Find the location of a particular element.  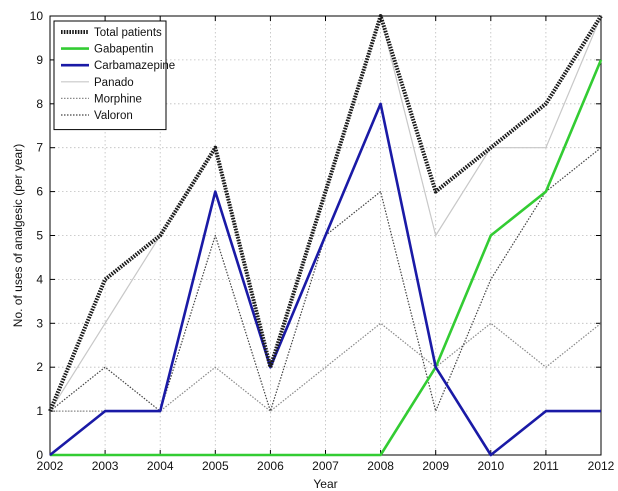

y-tick-label: 1 is located at coordinates (39, 411).